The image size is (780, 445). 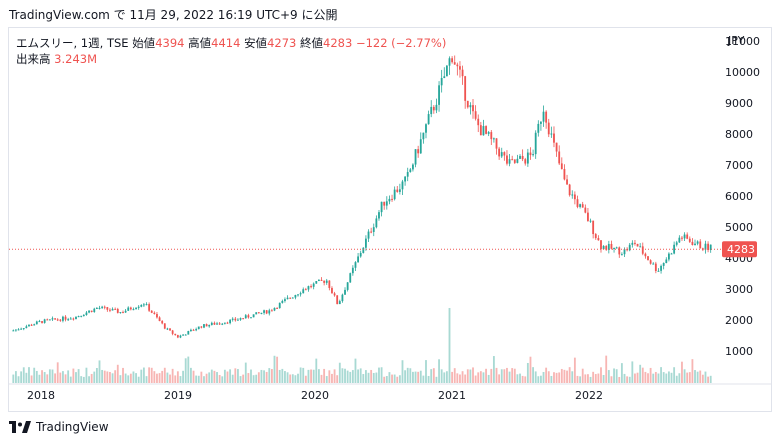 What do you see at coordinates (76, 59) in the screenshot?
I see `legend-volume-value: 3.243M` at bounding box center [76, 59].